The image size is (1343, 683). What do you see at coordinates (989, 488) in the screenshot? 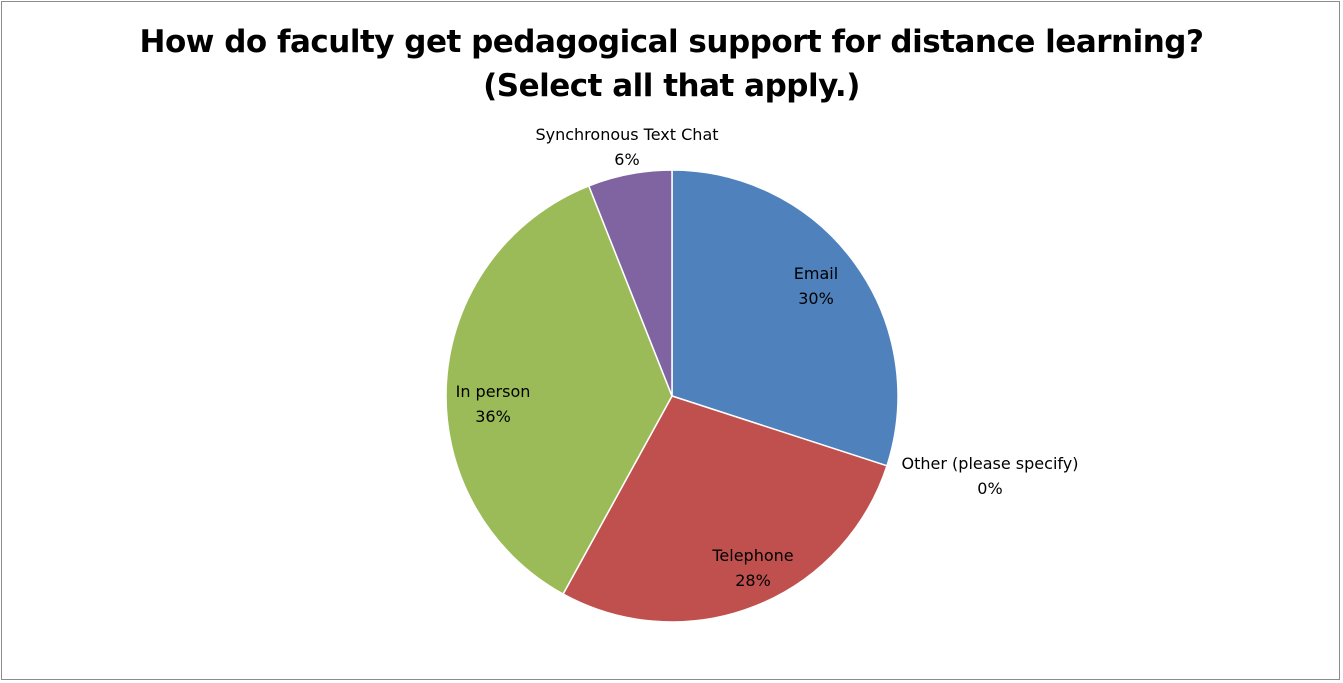
I see `slice-label-percent: 0%` at bounding box center [989, 488].